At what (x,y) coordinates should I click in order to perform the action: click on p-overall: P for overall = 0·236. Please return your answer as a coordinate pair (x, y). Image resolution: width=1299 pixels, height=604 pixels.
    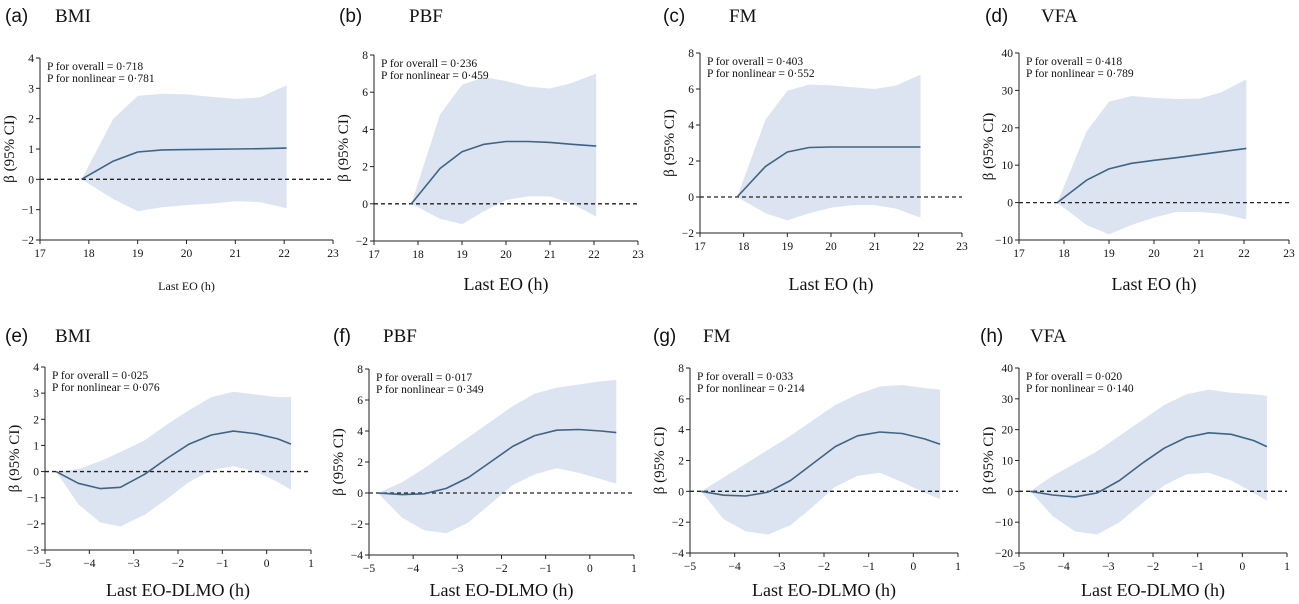
    Looking at the image, I should click on (429, 64).